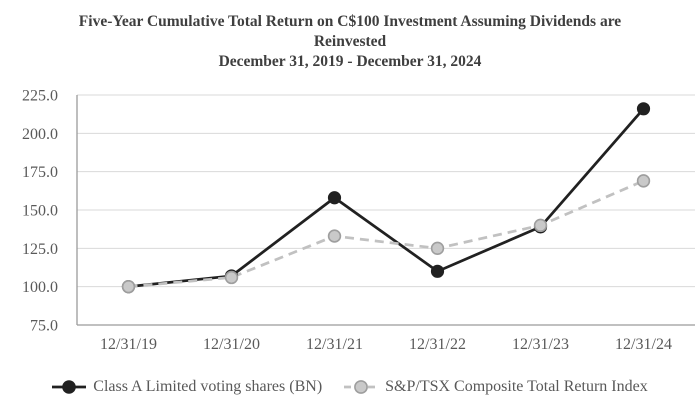 This screenshot has height=404, width=700. What do you see at coordinates (44, 326) in the screenshot?
I see `y-tick-label: 75.0` at bounding box center [44, 326].